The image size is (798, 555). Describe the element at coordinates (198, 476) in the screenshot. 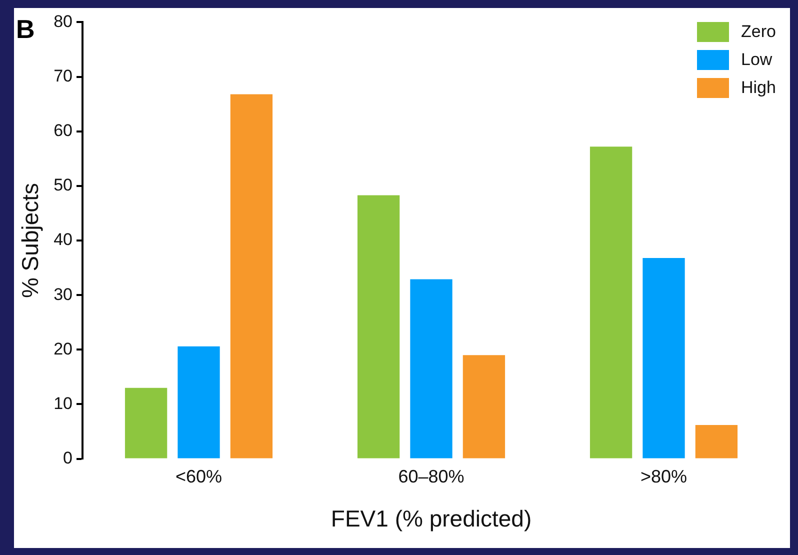

I see `x-tick-label: <60%` at that location.